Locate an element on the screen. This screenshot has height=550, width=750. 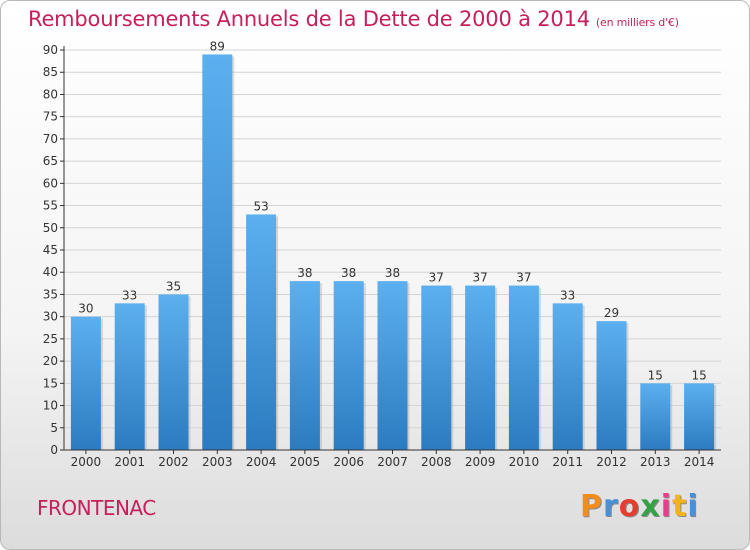
x-tick-label: 2012 is located at coordinates (611, 462).